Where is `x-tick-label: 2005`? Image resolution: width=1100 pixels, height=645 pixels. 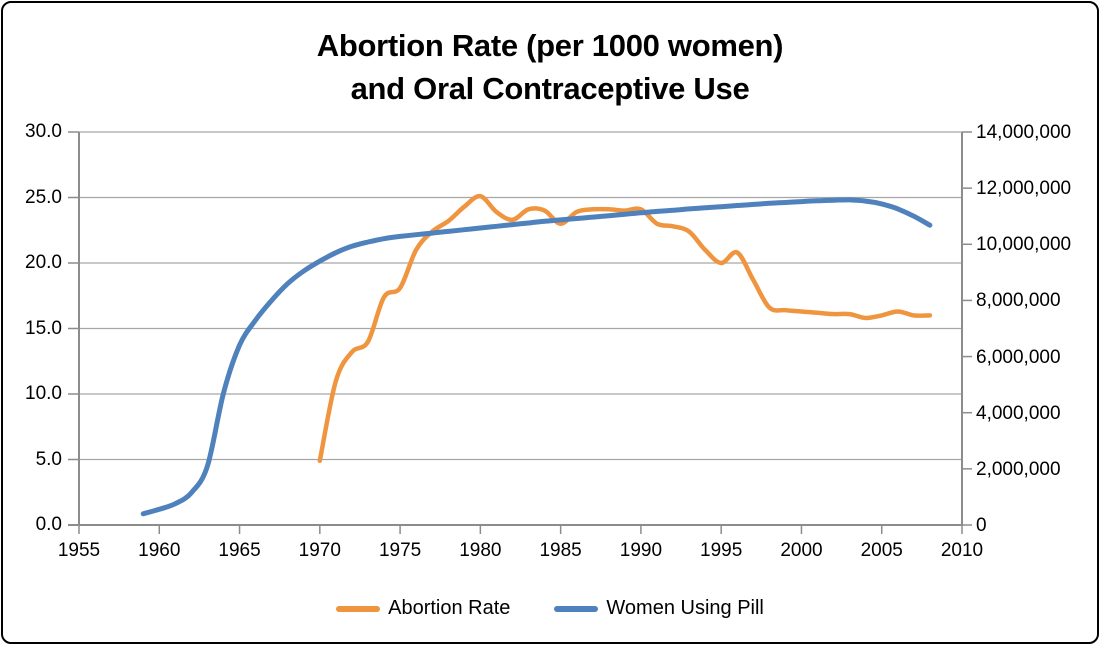
x-tick-label: 2005 is located at coordinates (881, 550).